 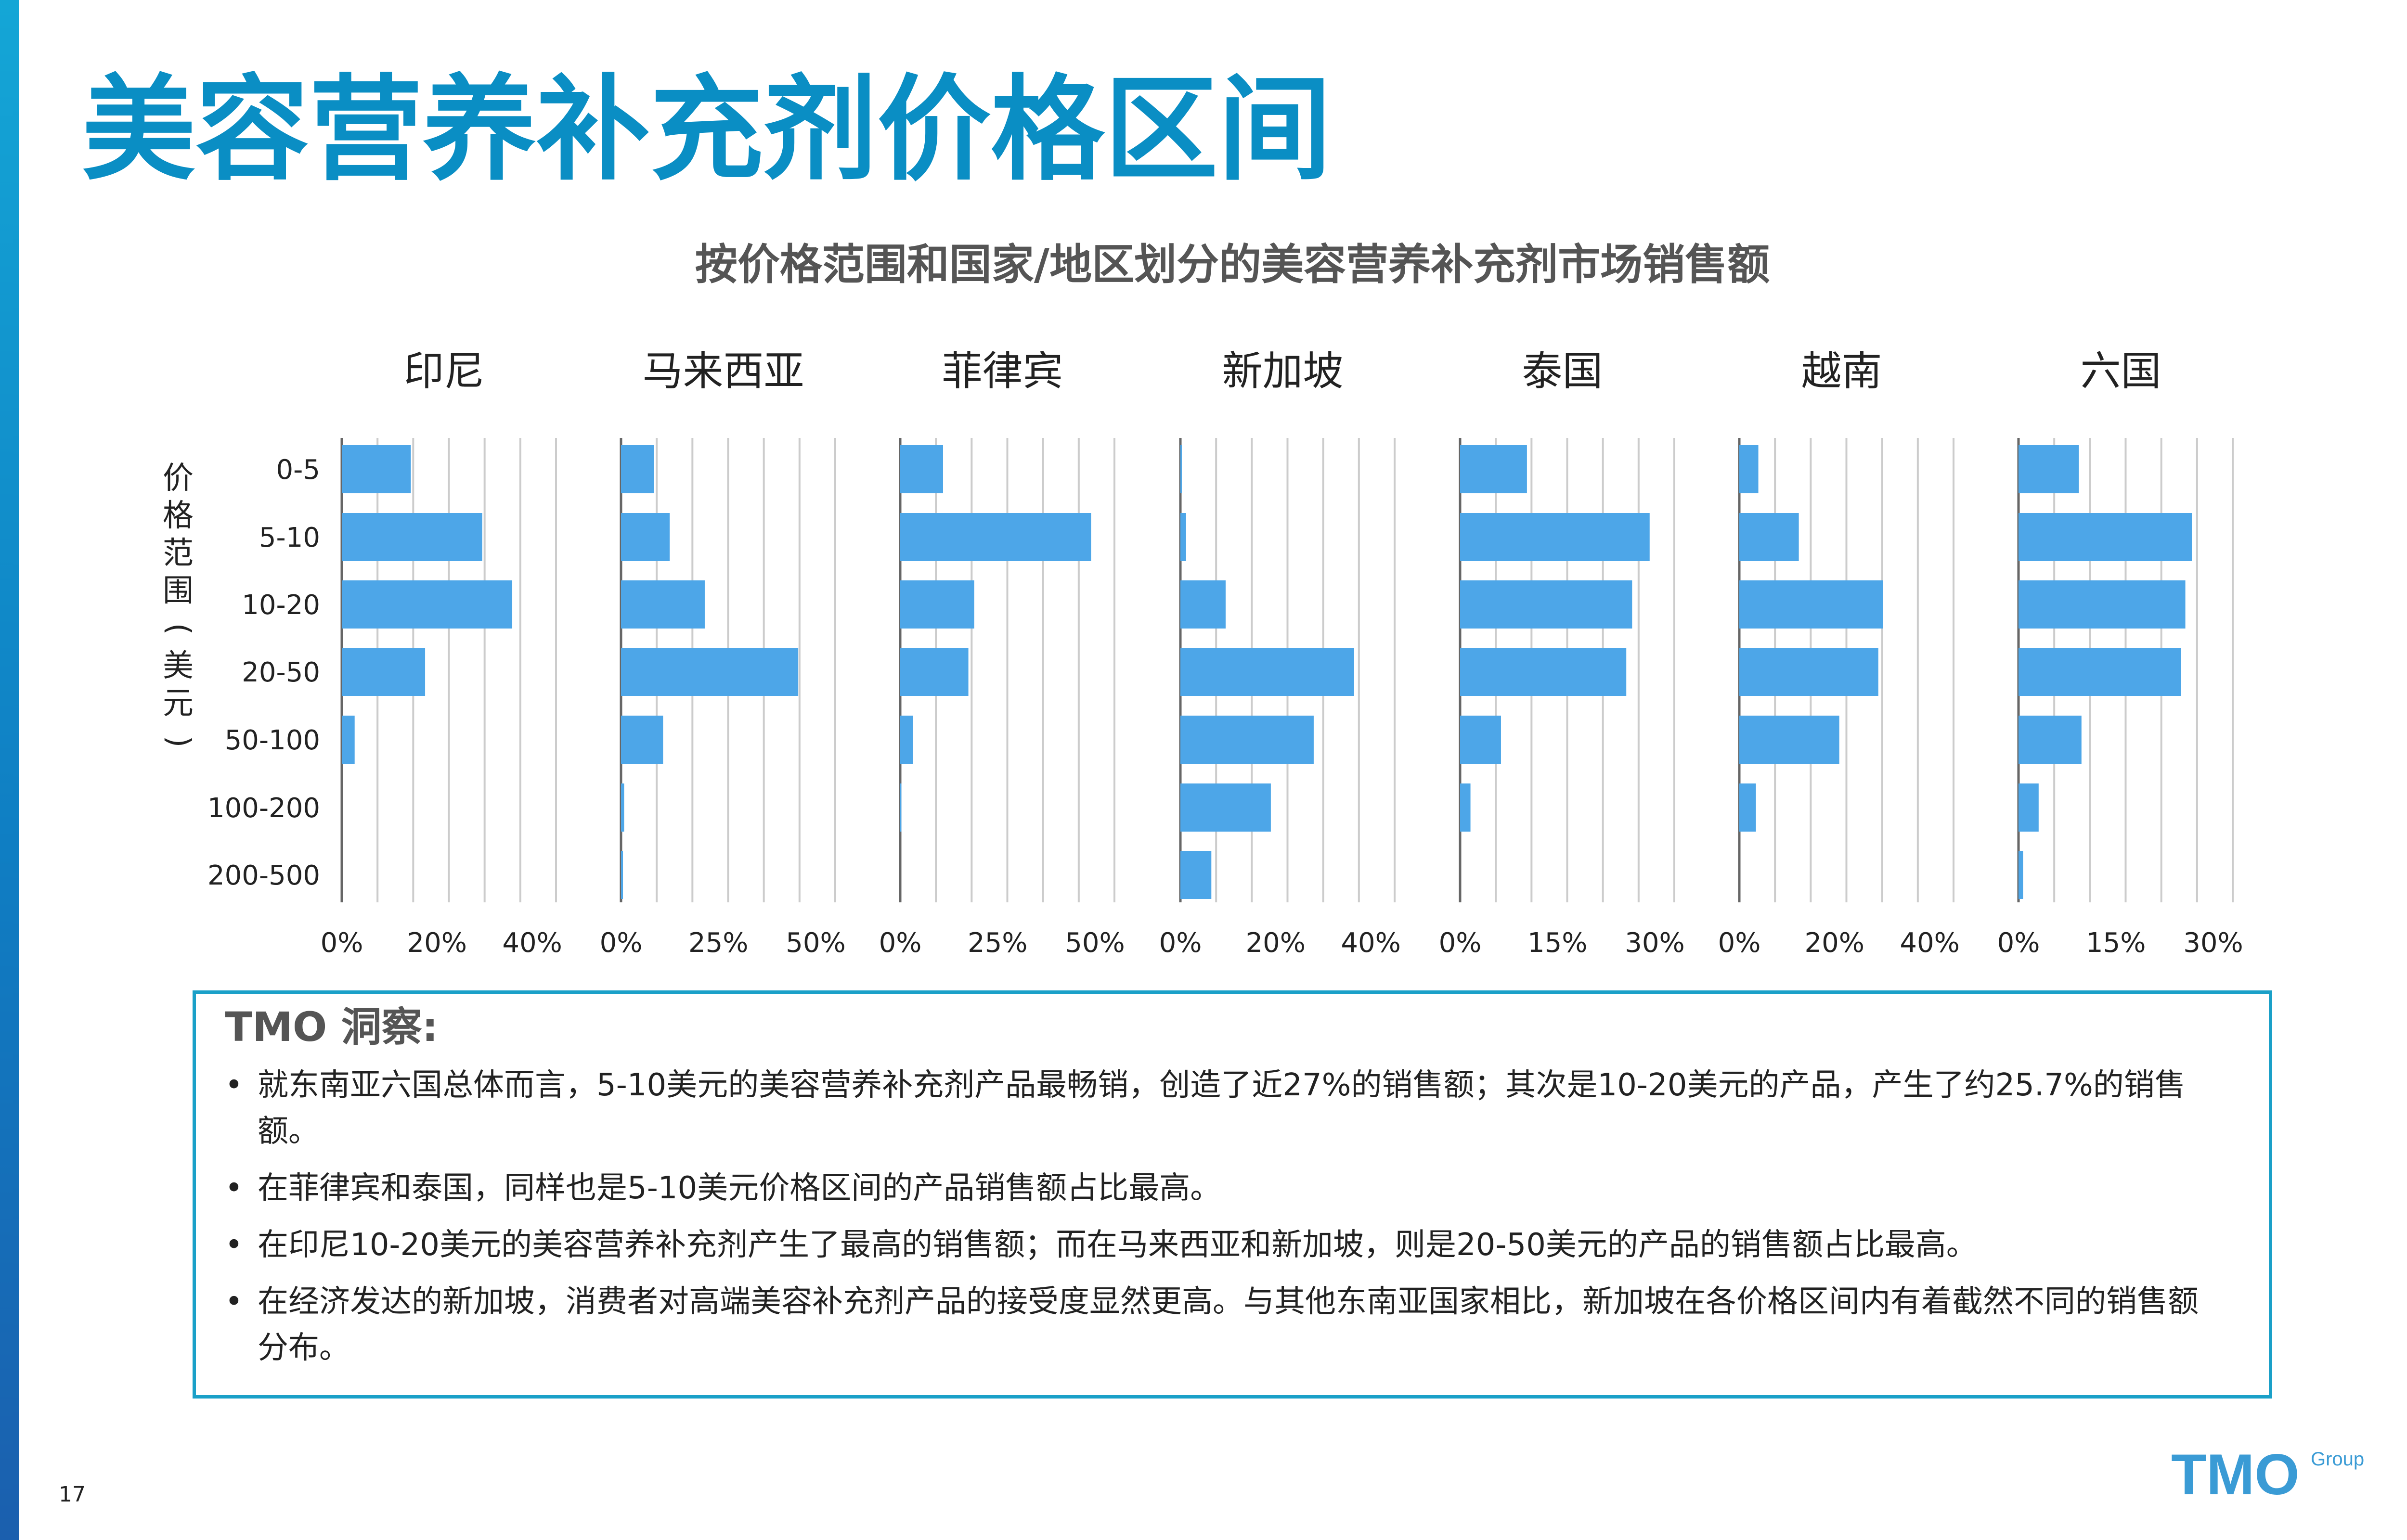 I want to click on chart-panel: 泰国 0% 15% 30%, so click(x=1562, y=653).